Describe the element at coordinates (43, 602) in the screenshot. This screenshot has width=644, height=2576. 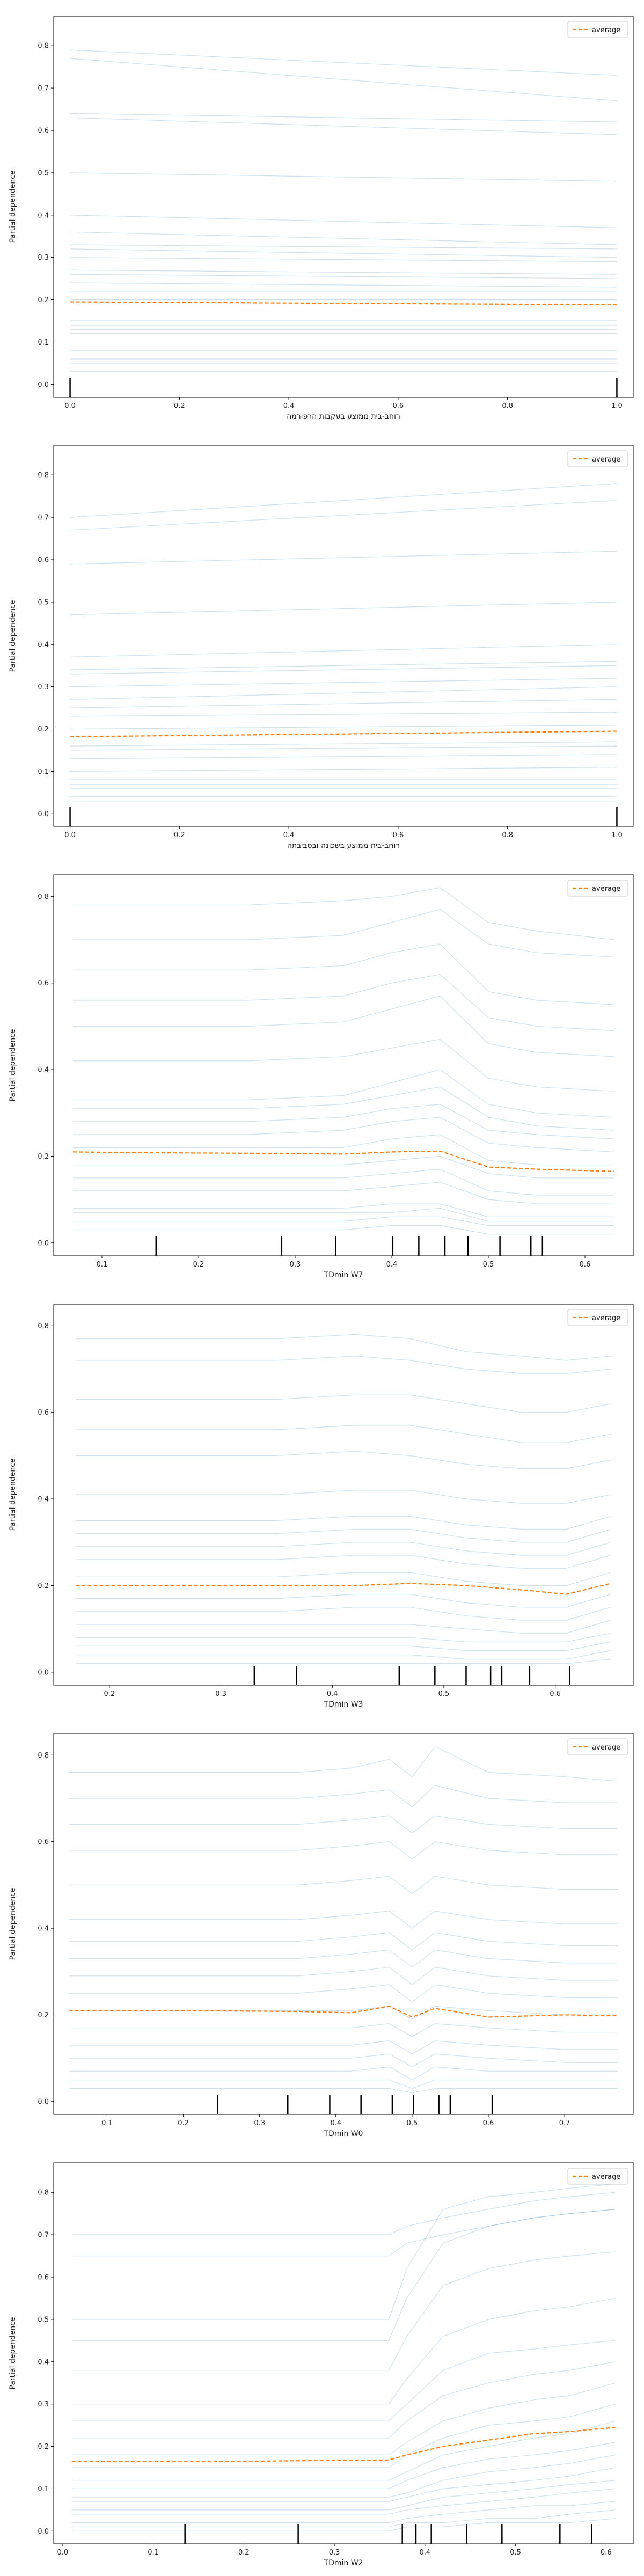
I see `y-tick-label: 0.5` at that location.